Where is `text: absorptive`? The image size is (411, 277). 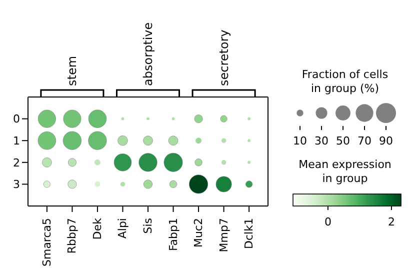
text: absorptive is located at coordinates (148, 54).